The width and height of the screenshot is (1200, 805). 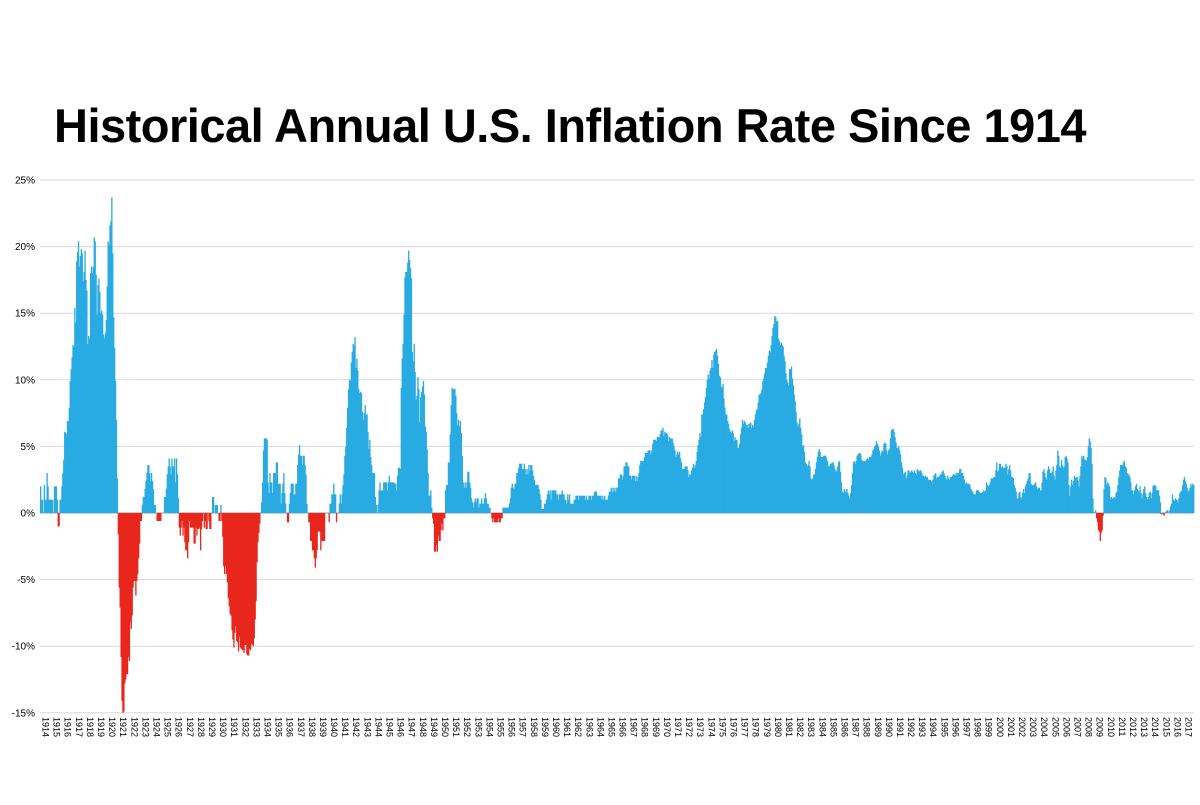 I want to click on y-axis-label: 20%, so click(x=25, y=247).